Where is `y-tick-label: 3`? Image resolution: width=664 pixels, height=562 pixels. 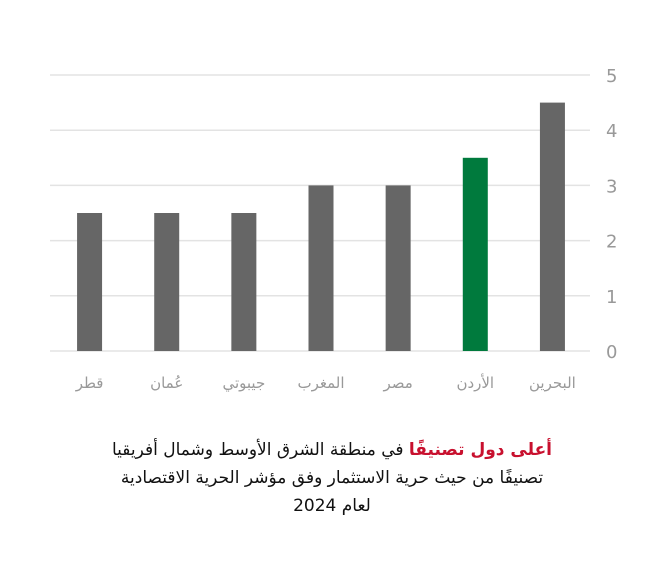 y-tick-label: 3 is located at coordinates (611, 186).